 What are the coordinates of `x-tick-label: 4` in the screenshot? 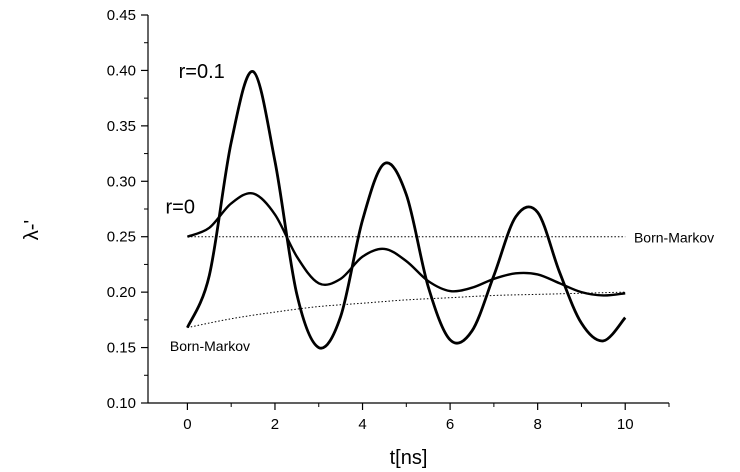 It's located at (362, 424).